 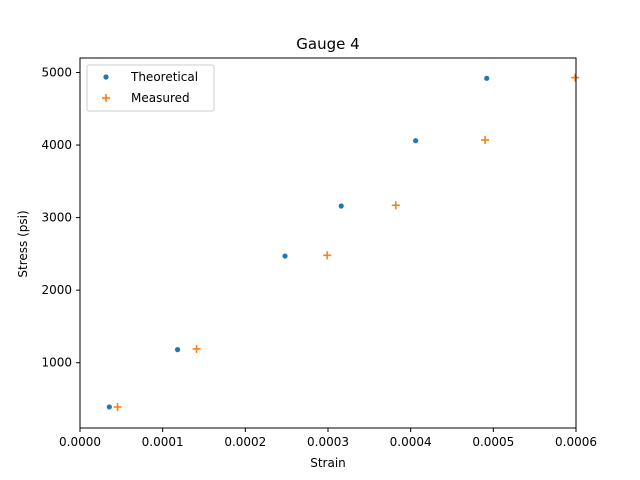 I want to click on y-tick-label: 2000, so click(x=56, y=290).